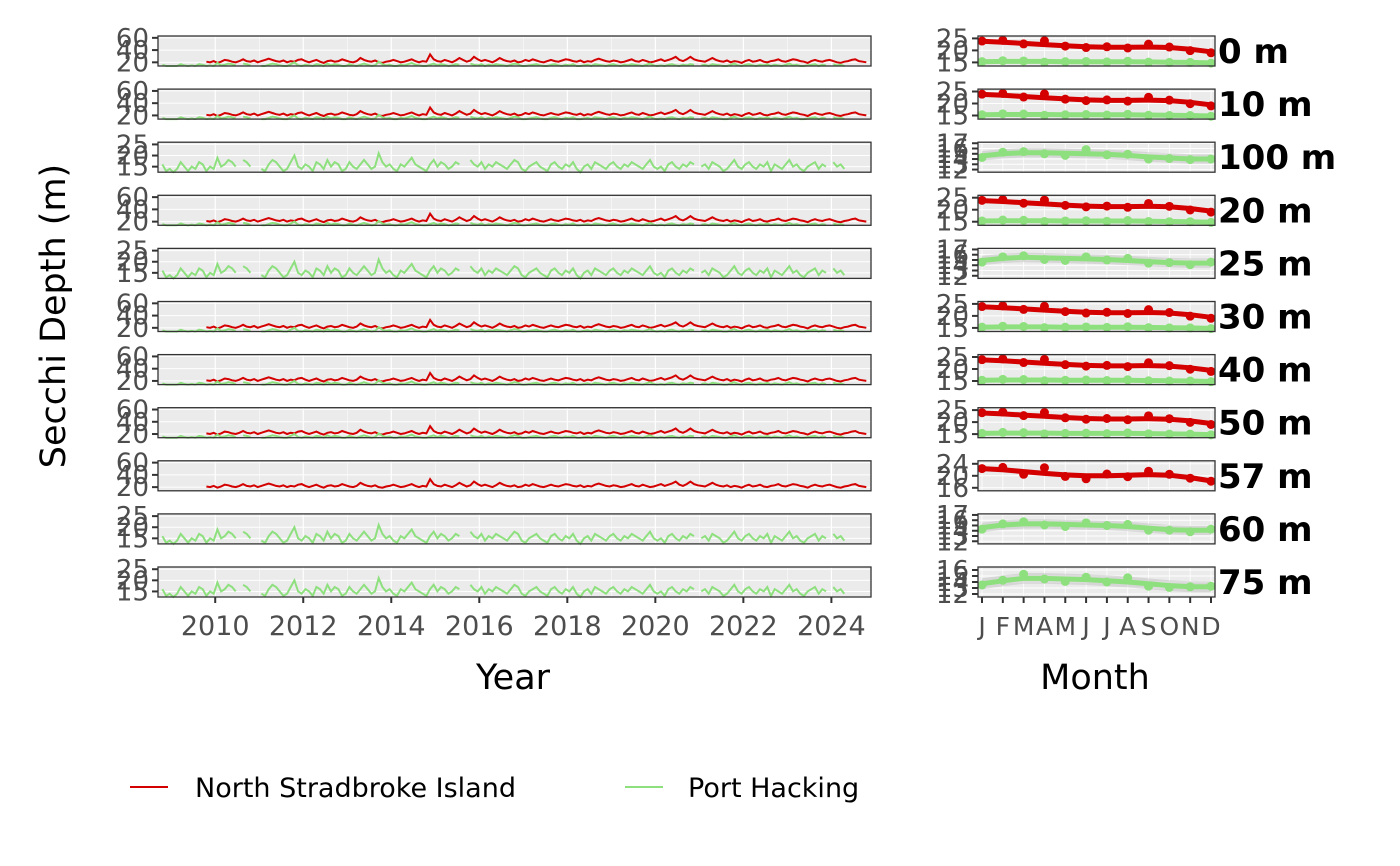 This screenshot has height=866, width=1400. I want to click on seasonal-panel-border-100-m, so click(1096, 157).